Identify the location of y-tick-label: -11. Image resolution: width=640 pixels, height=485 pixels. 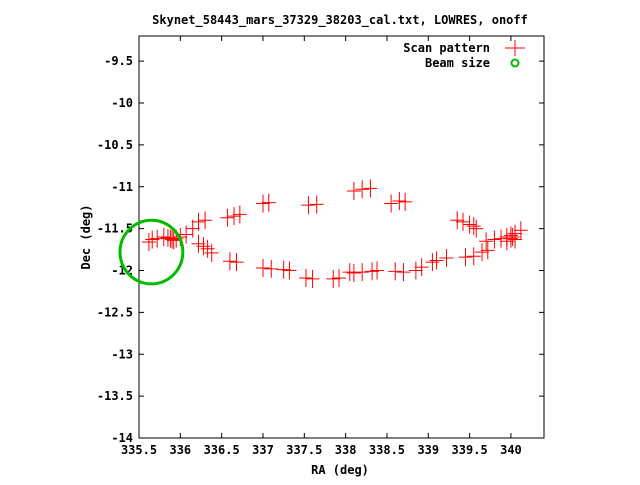
(122, 187).